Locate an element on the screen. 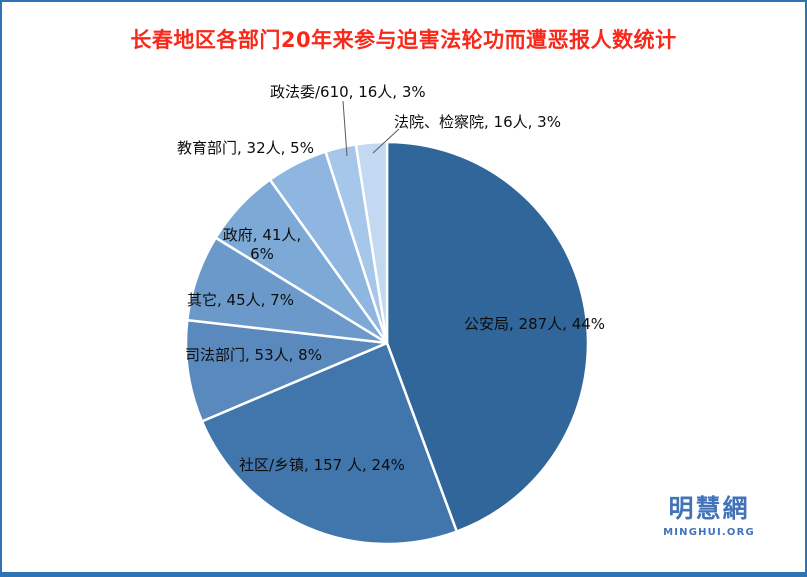 The height and width of the screenshot is (577, 807). slice-label-plac-610: 政法委/610, 16人, 3% is located at coordinates (348, 92).